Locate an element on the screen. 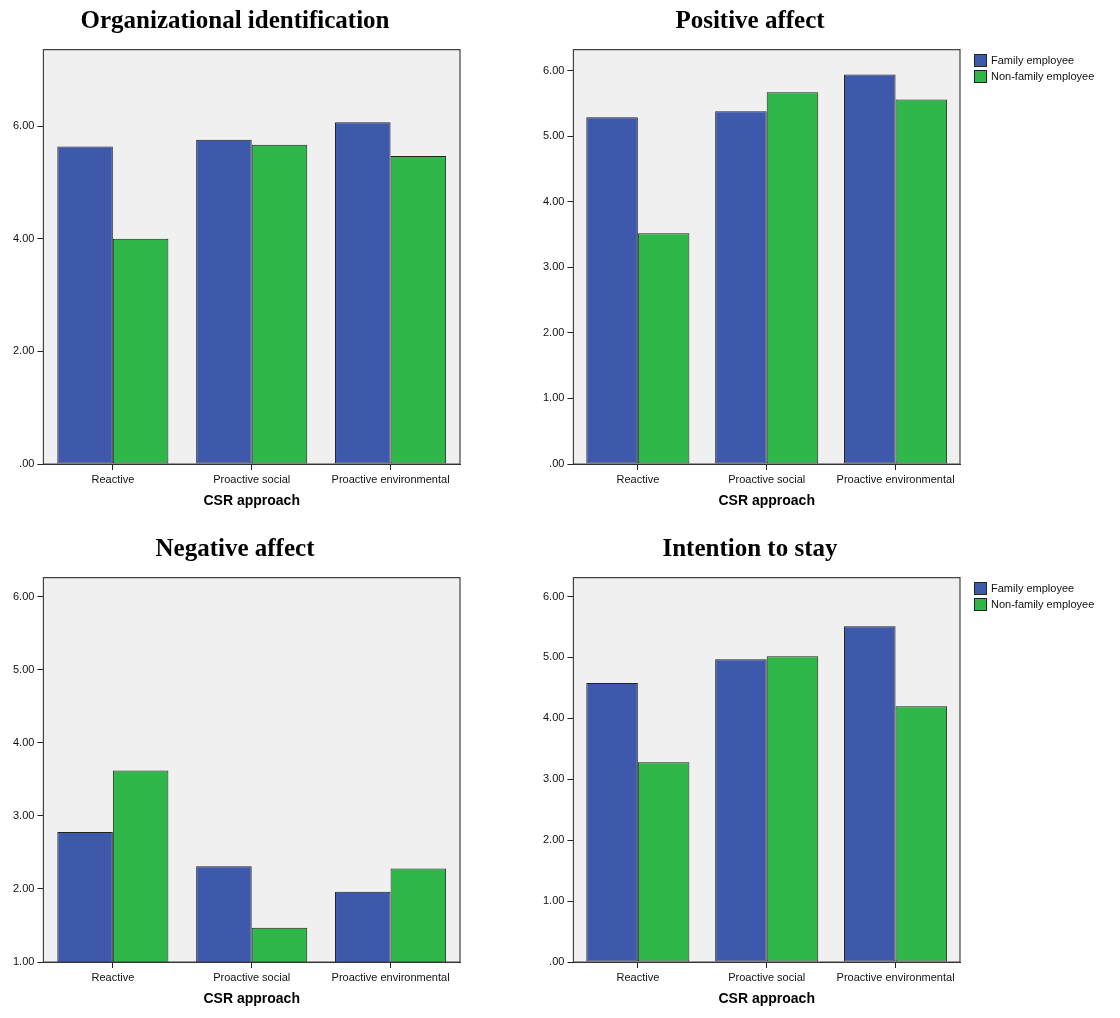 The width and height of the screenshot is (1120, 1018). legend-label: Family employee is located at coordinates (1033, 588).